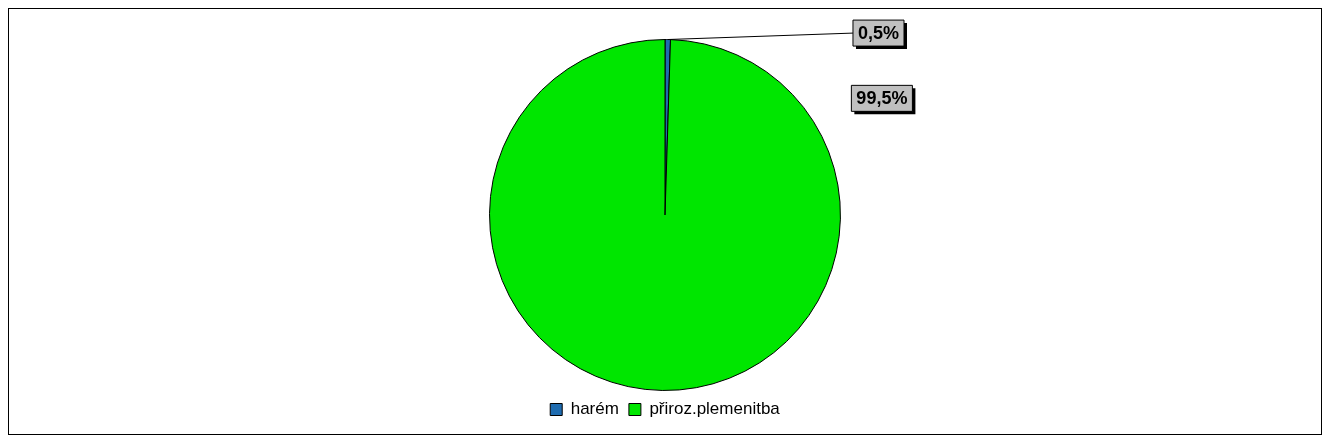 This screenshot has height=443, width=1330. Describe the element at coordinates (878, 33) in the screenshot. I see `data-label: 0,5%` at that location.